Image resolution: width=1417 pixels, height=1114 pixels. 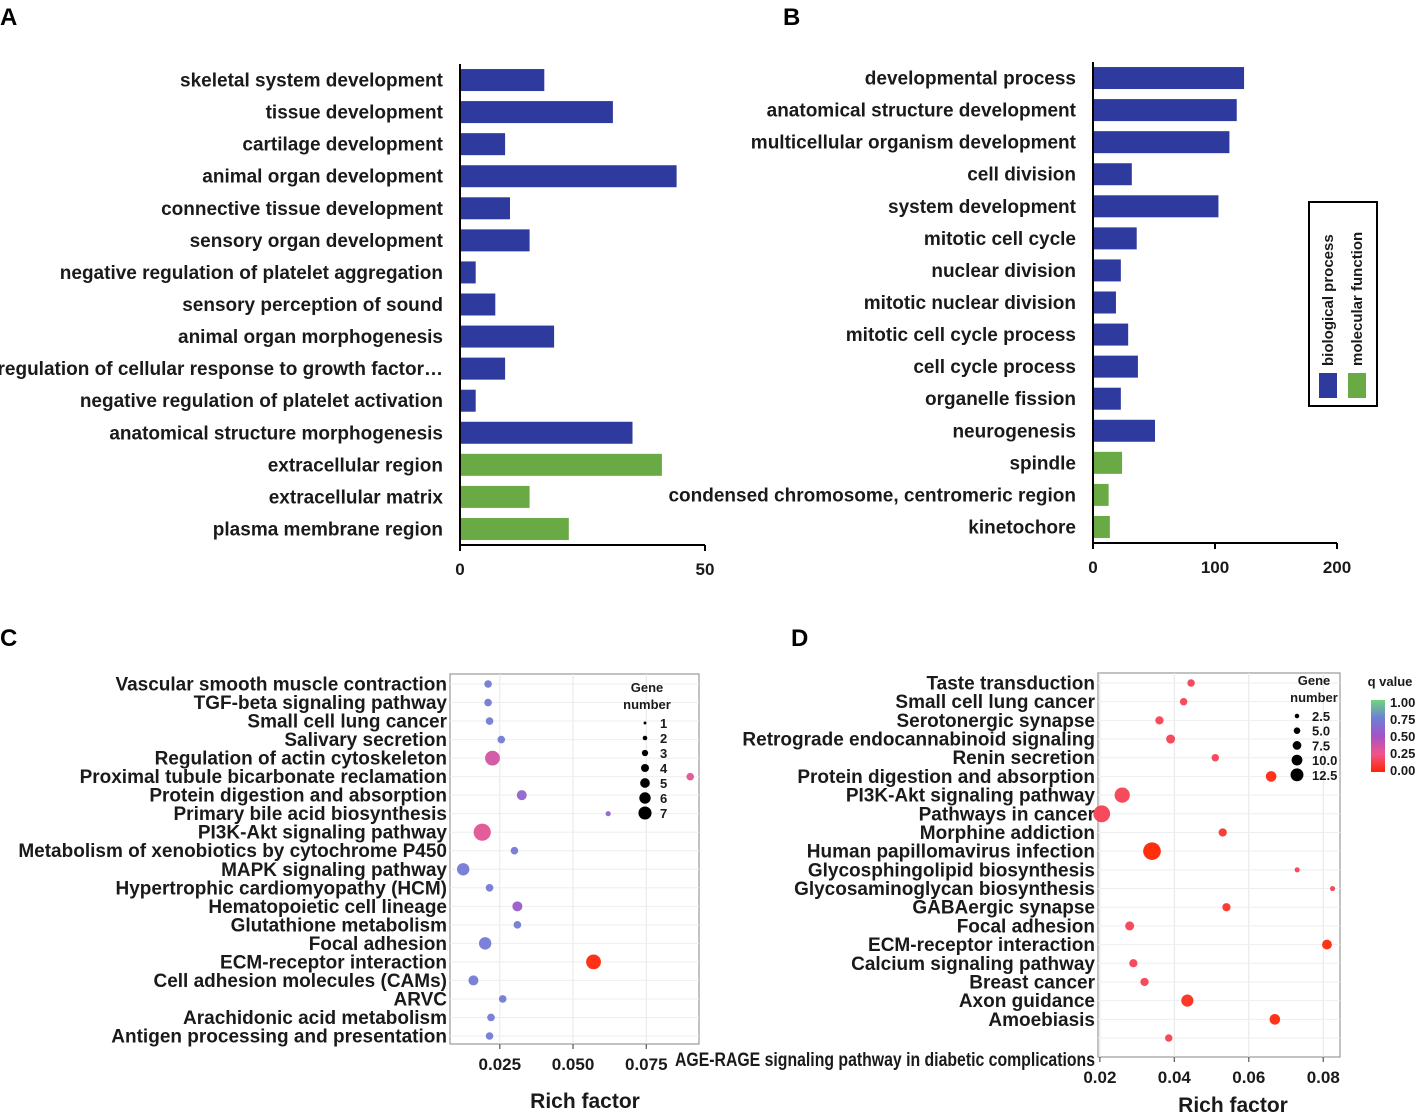 I want to click on plot-frame-d, so click(x=1219, y=865).